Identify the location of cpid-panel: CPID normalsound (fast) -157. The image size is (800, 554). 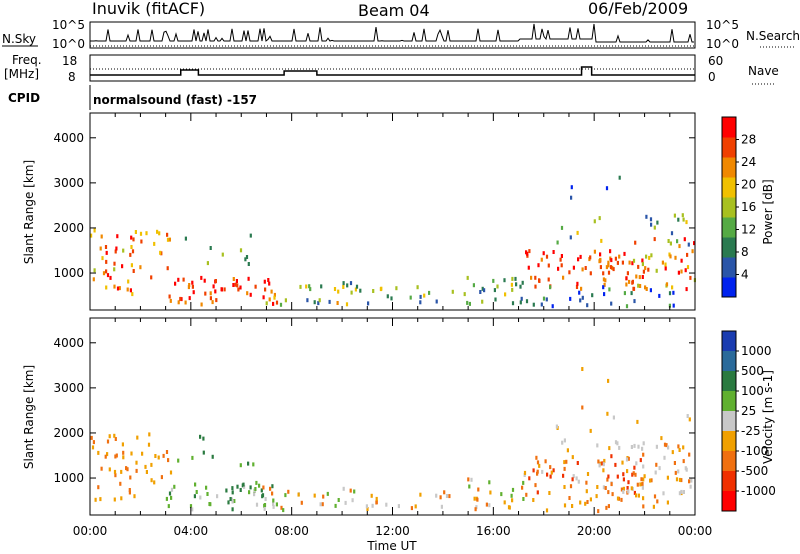
(132, 97).